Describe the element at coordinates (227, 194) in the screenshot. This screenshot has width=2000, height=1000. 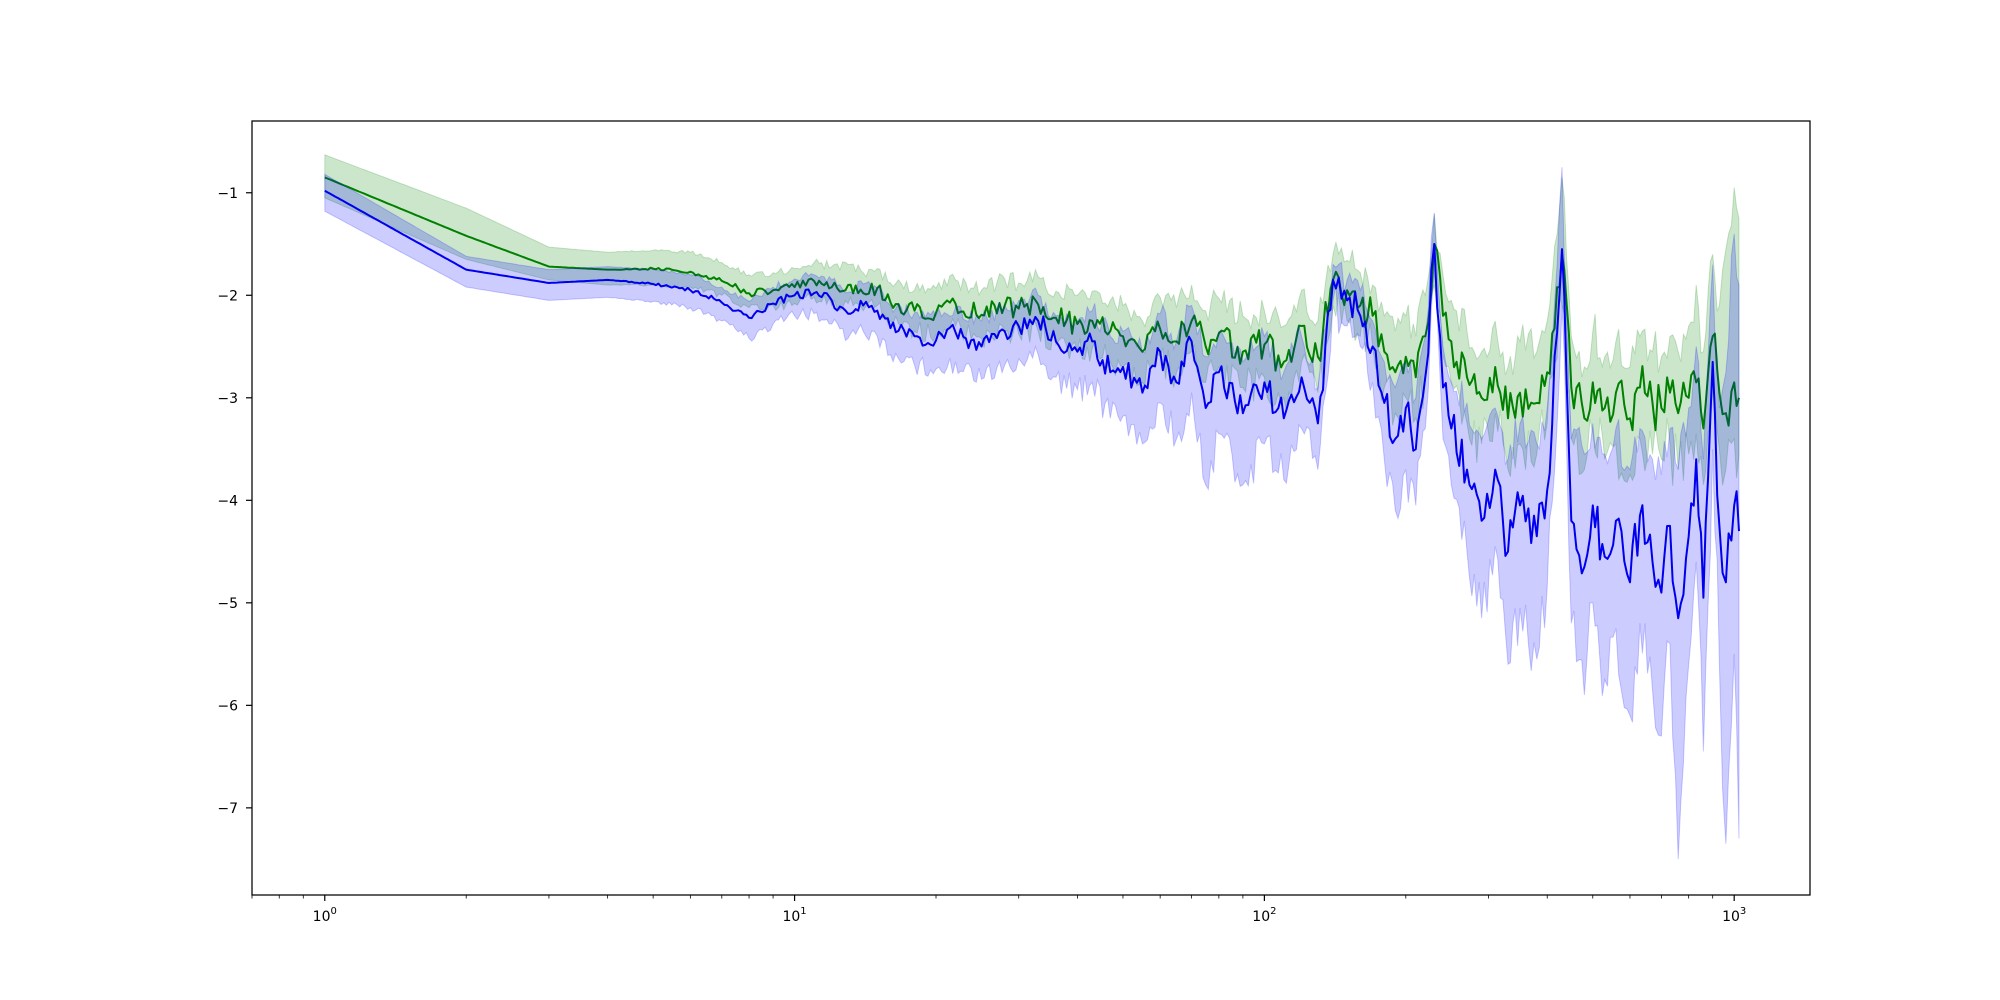
I see `y-tick-label--1: −1` at that location.